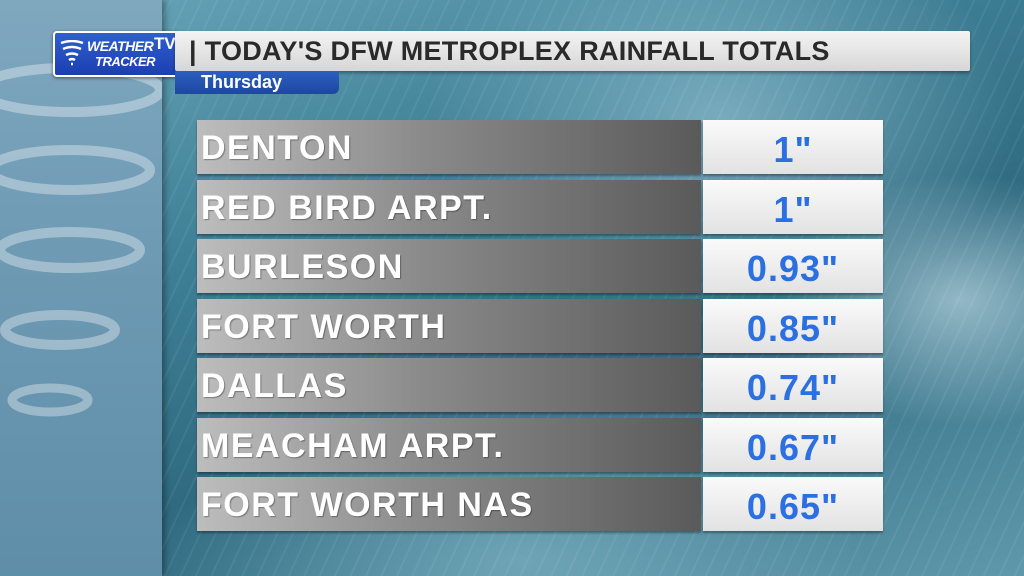  I want to click on location-name: FORT WORTH, so click(324, 326).